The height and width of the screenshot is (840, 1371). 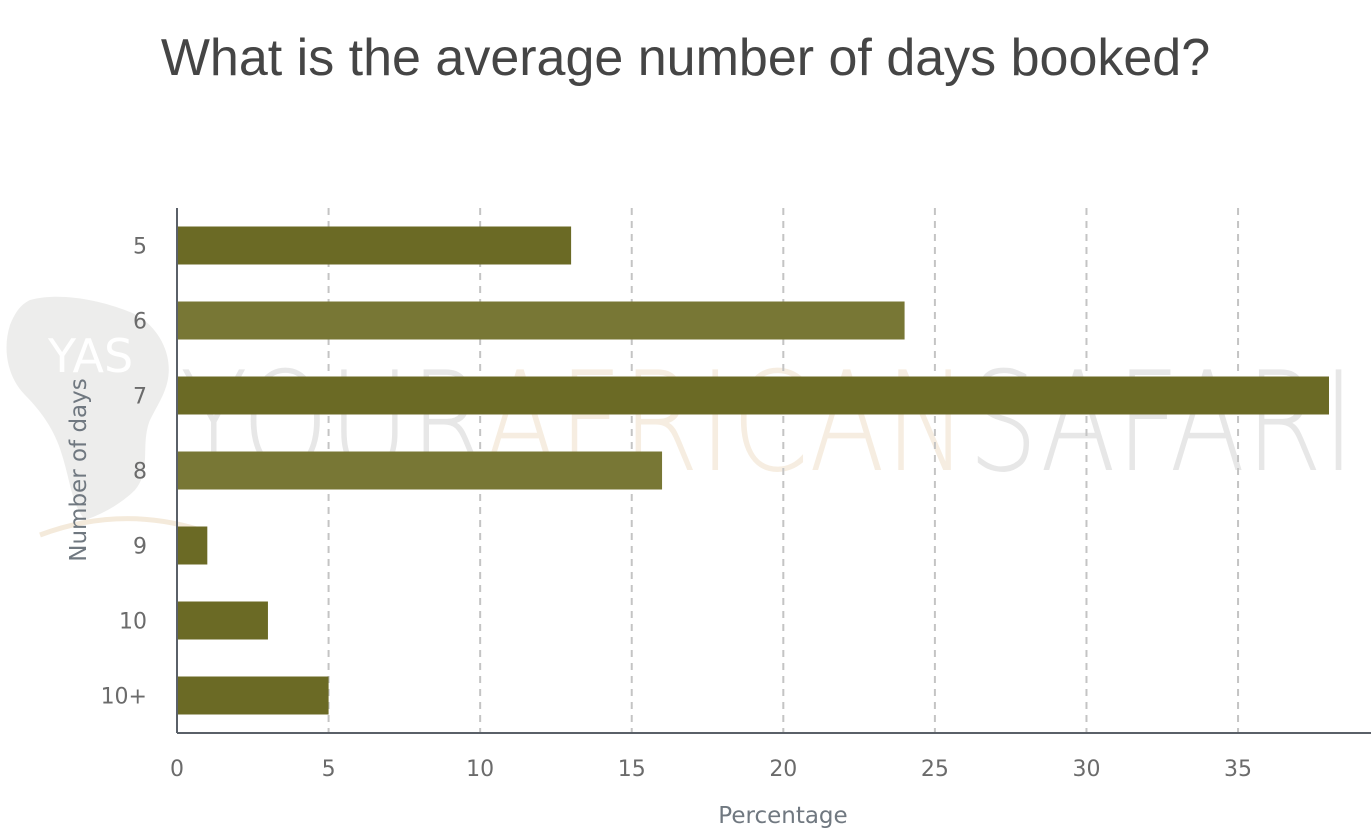 What do you see at coordinates (90, 356) in the screenshot?
I see `watermark-initials: YAS` at bounding box center [90, 356].